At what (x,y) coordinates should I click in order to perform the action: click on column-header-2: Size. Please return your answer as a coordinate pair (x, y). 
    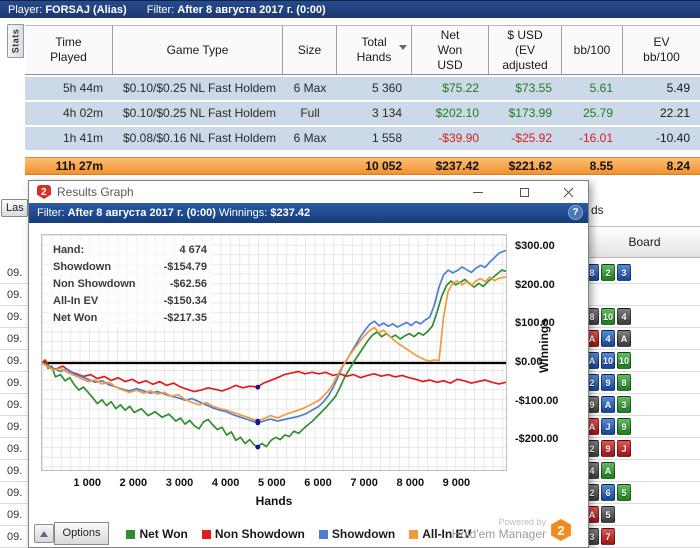
    Looking at the image, I should click on (310, 50).